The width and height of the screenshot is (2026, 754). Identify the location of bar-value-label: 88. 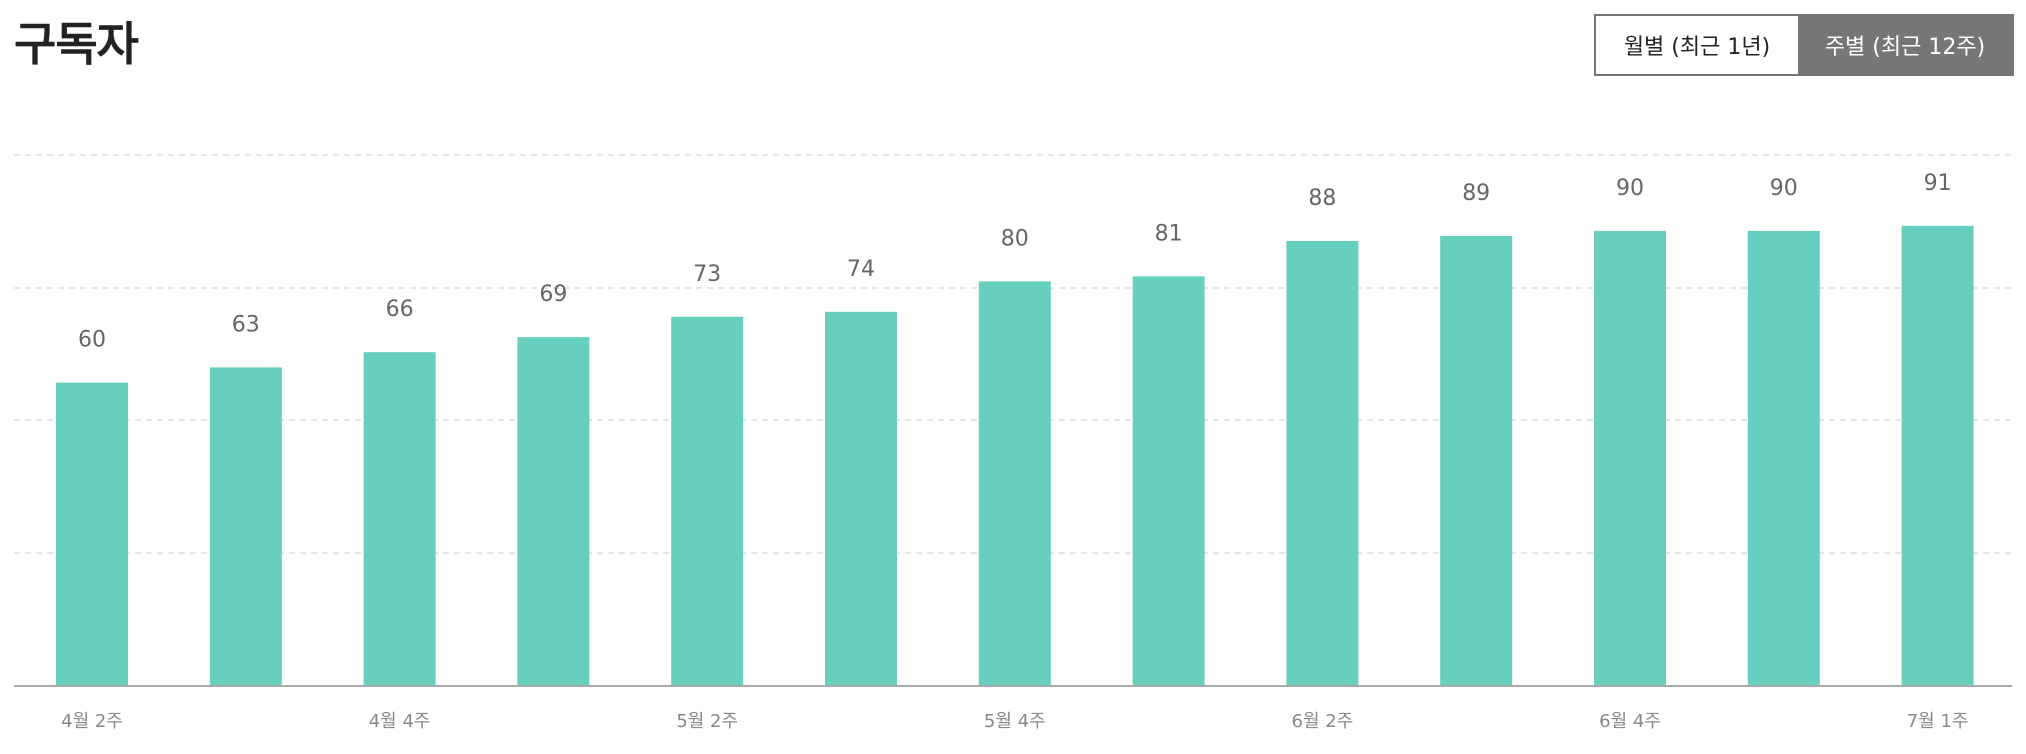
(1322, 198).